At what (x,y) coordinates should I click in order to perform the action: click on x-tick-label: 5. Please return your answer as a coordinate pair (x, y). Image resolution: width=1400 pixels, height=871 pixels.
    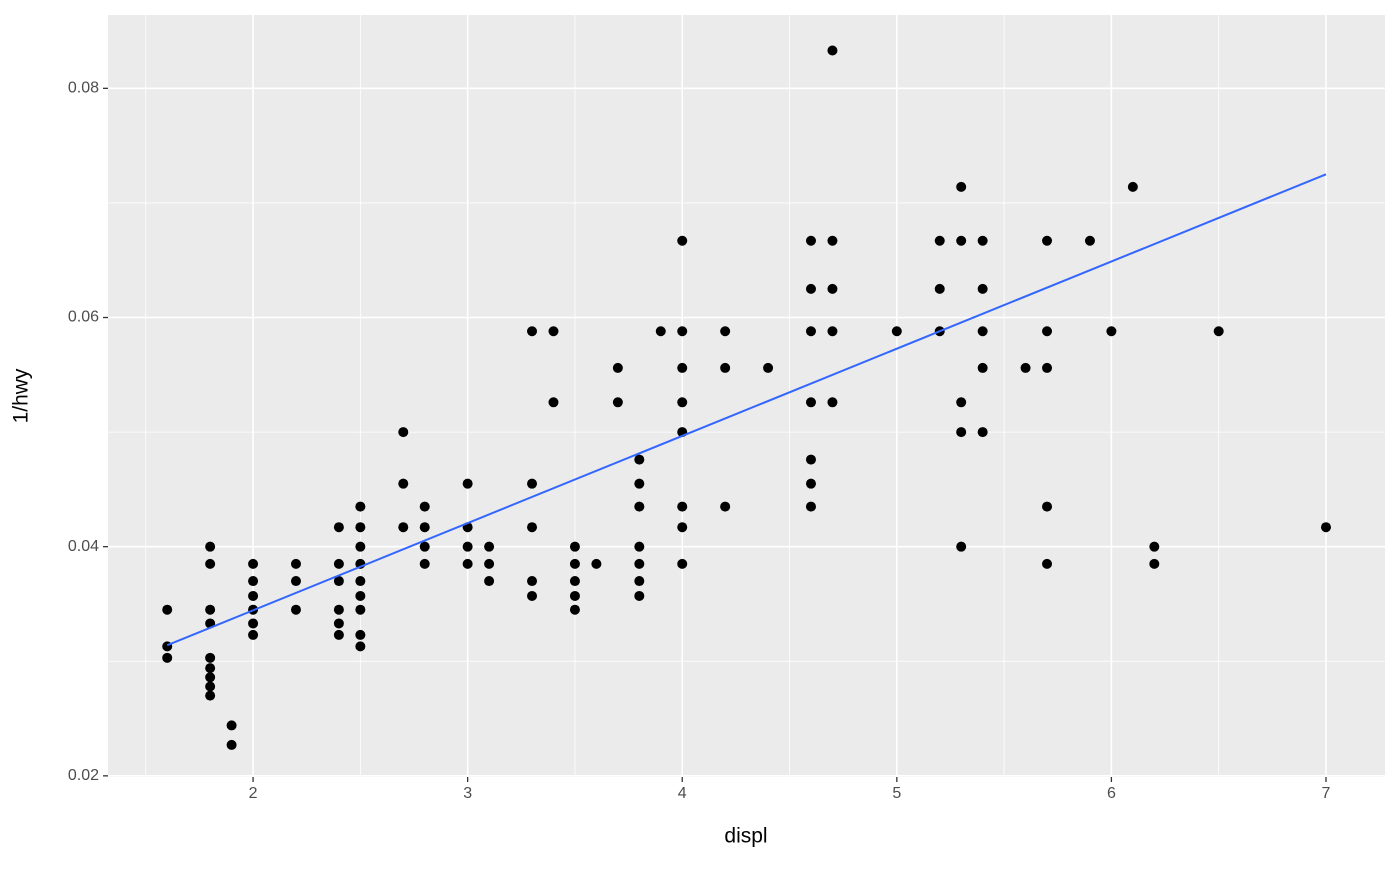
    Looking at the image, I should click on (896, 793).